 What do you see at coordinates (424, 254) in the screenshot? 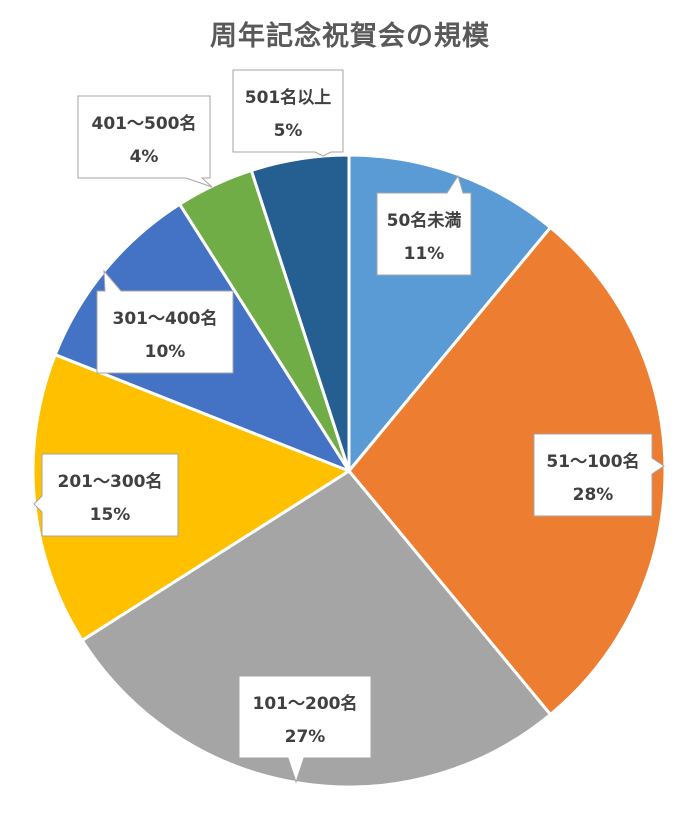
I see `data-label-percent: 11%` at bounding box center [424, 254].